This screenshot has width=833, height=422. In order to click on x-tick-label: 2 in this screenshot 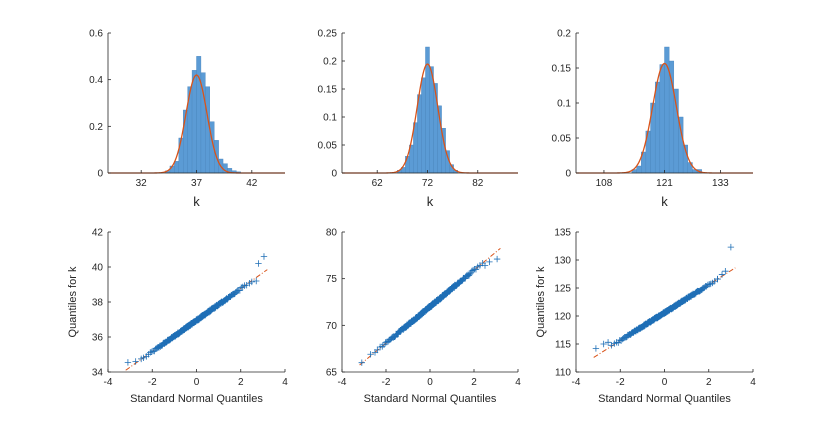, I will do `click(474, 382)`.